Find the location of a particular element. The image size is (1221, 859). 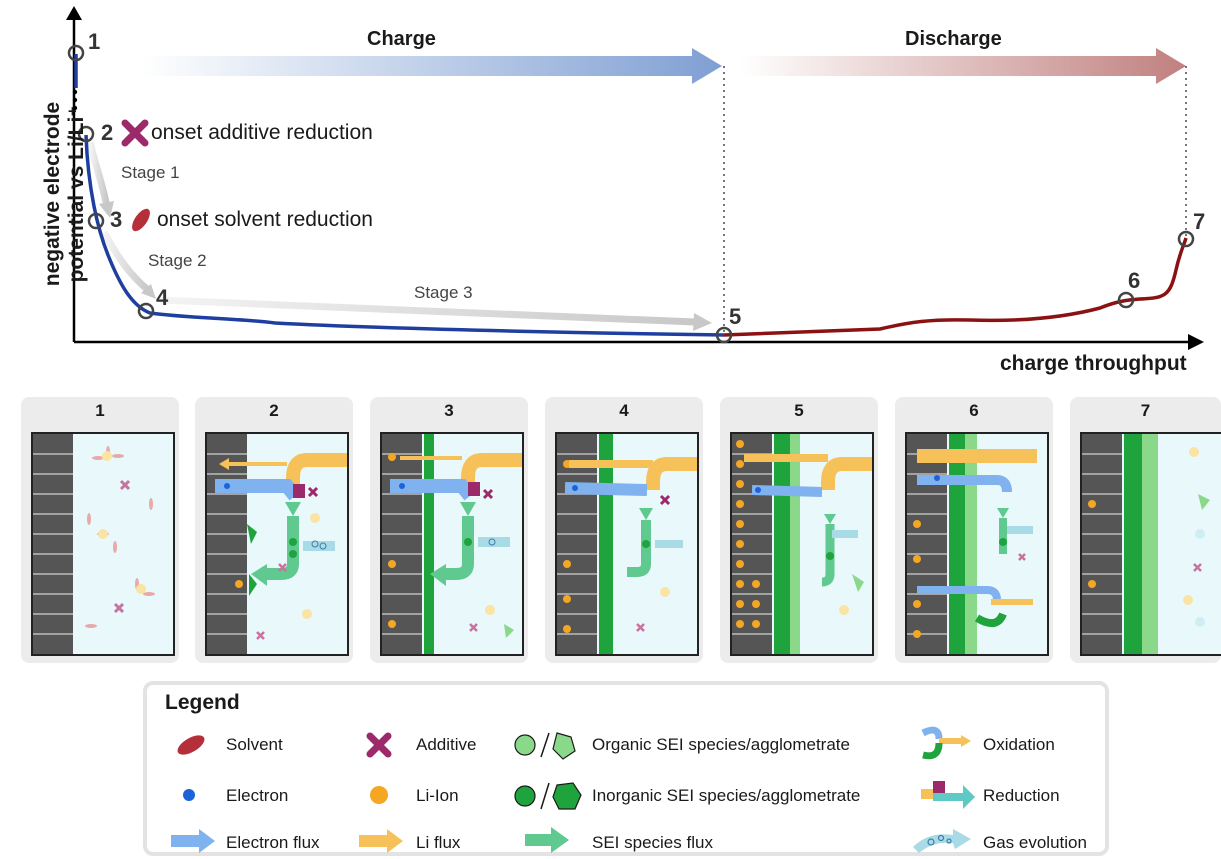

onset-additive-label: onset additive reduction is located at coordinates (262, 132).